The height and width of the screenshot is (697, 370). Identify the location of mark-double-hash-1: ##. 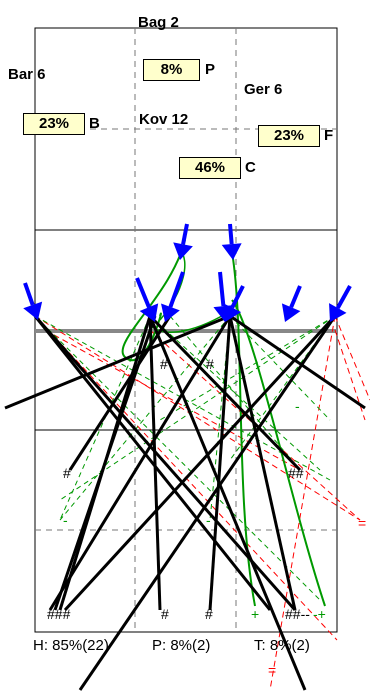
(296, 473).